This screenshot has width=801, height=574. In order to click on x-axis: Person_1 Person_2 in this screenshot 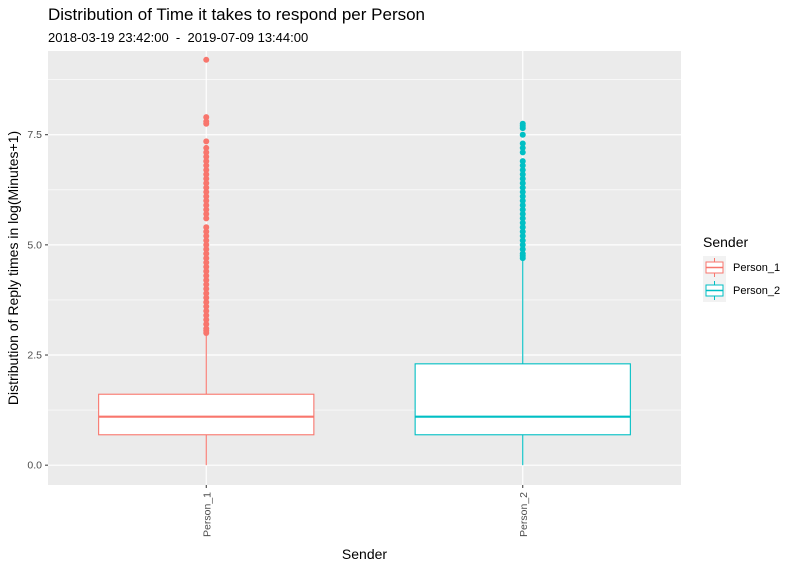, I will do `click(365, 511)`.